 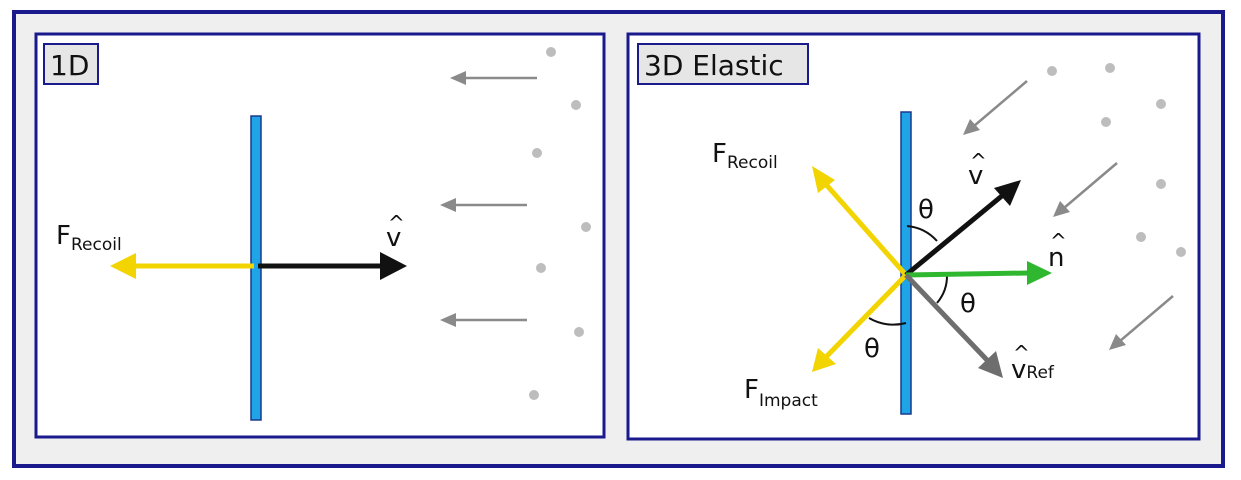 I want to click on incoming-arrows-3d, so click(x=1068, y=215).